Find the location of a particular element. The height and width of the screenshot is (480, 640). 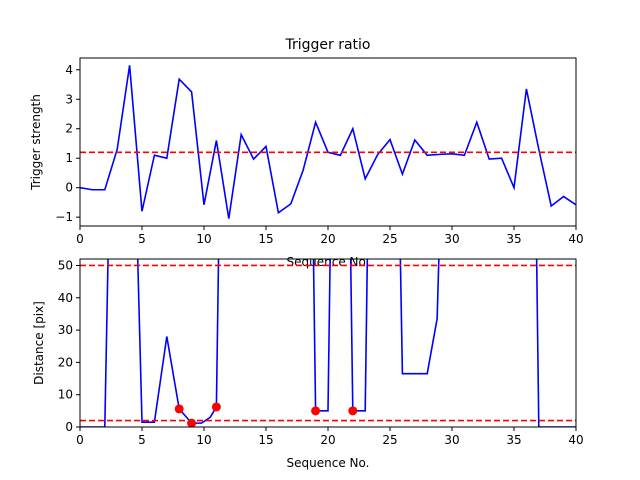

y-tick-label: −1 is located at coordinates (64, 217).